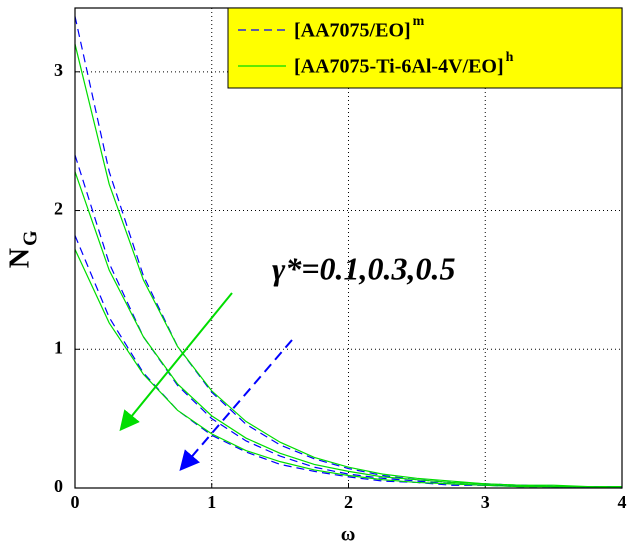 Image resolution: width=629 pixels, height=553 pixels. I want to click on legend-box, so click(425, 48).